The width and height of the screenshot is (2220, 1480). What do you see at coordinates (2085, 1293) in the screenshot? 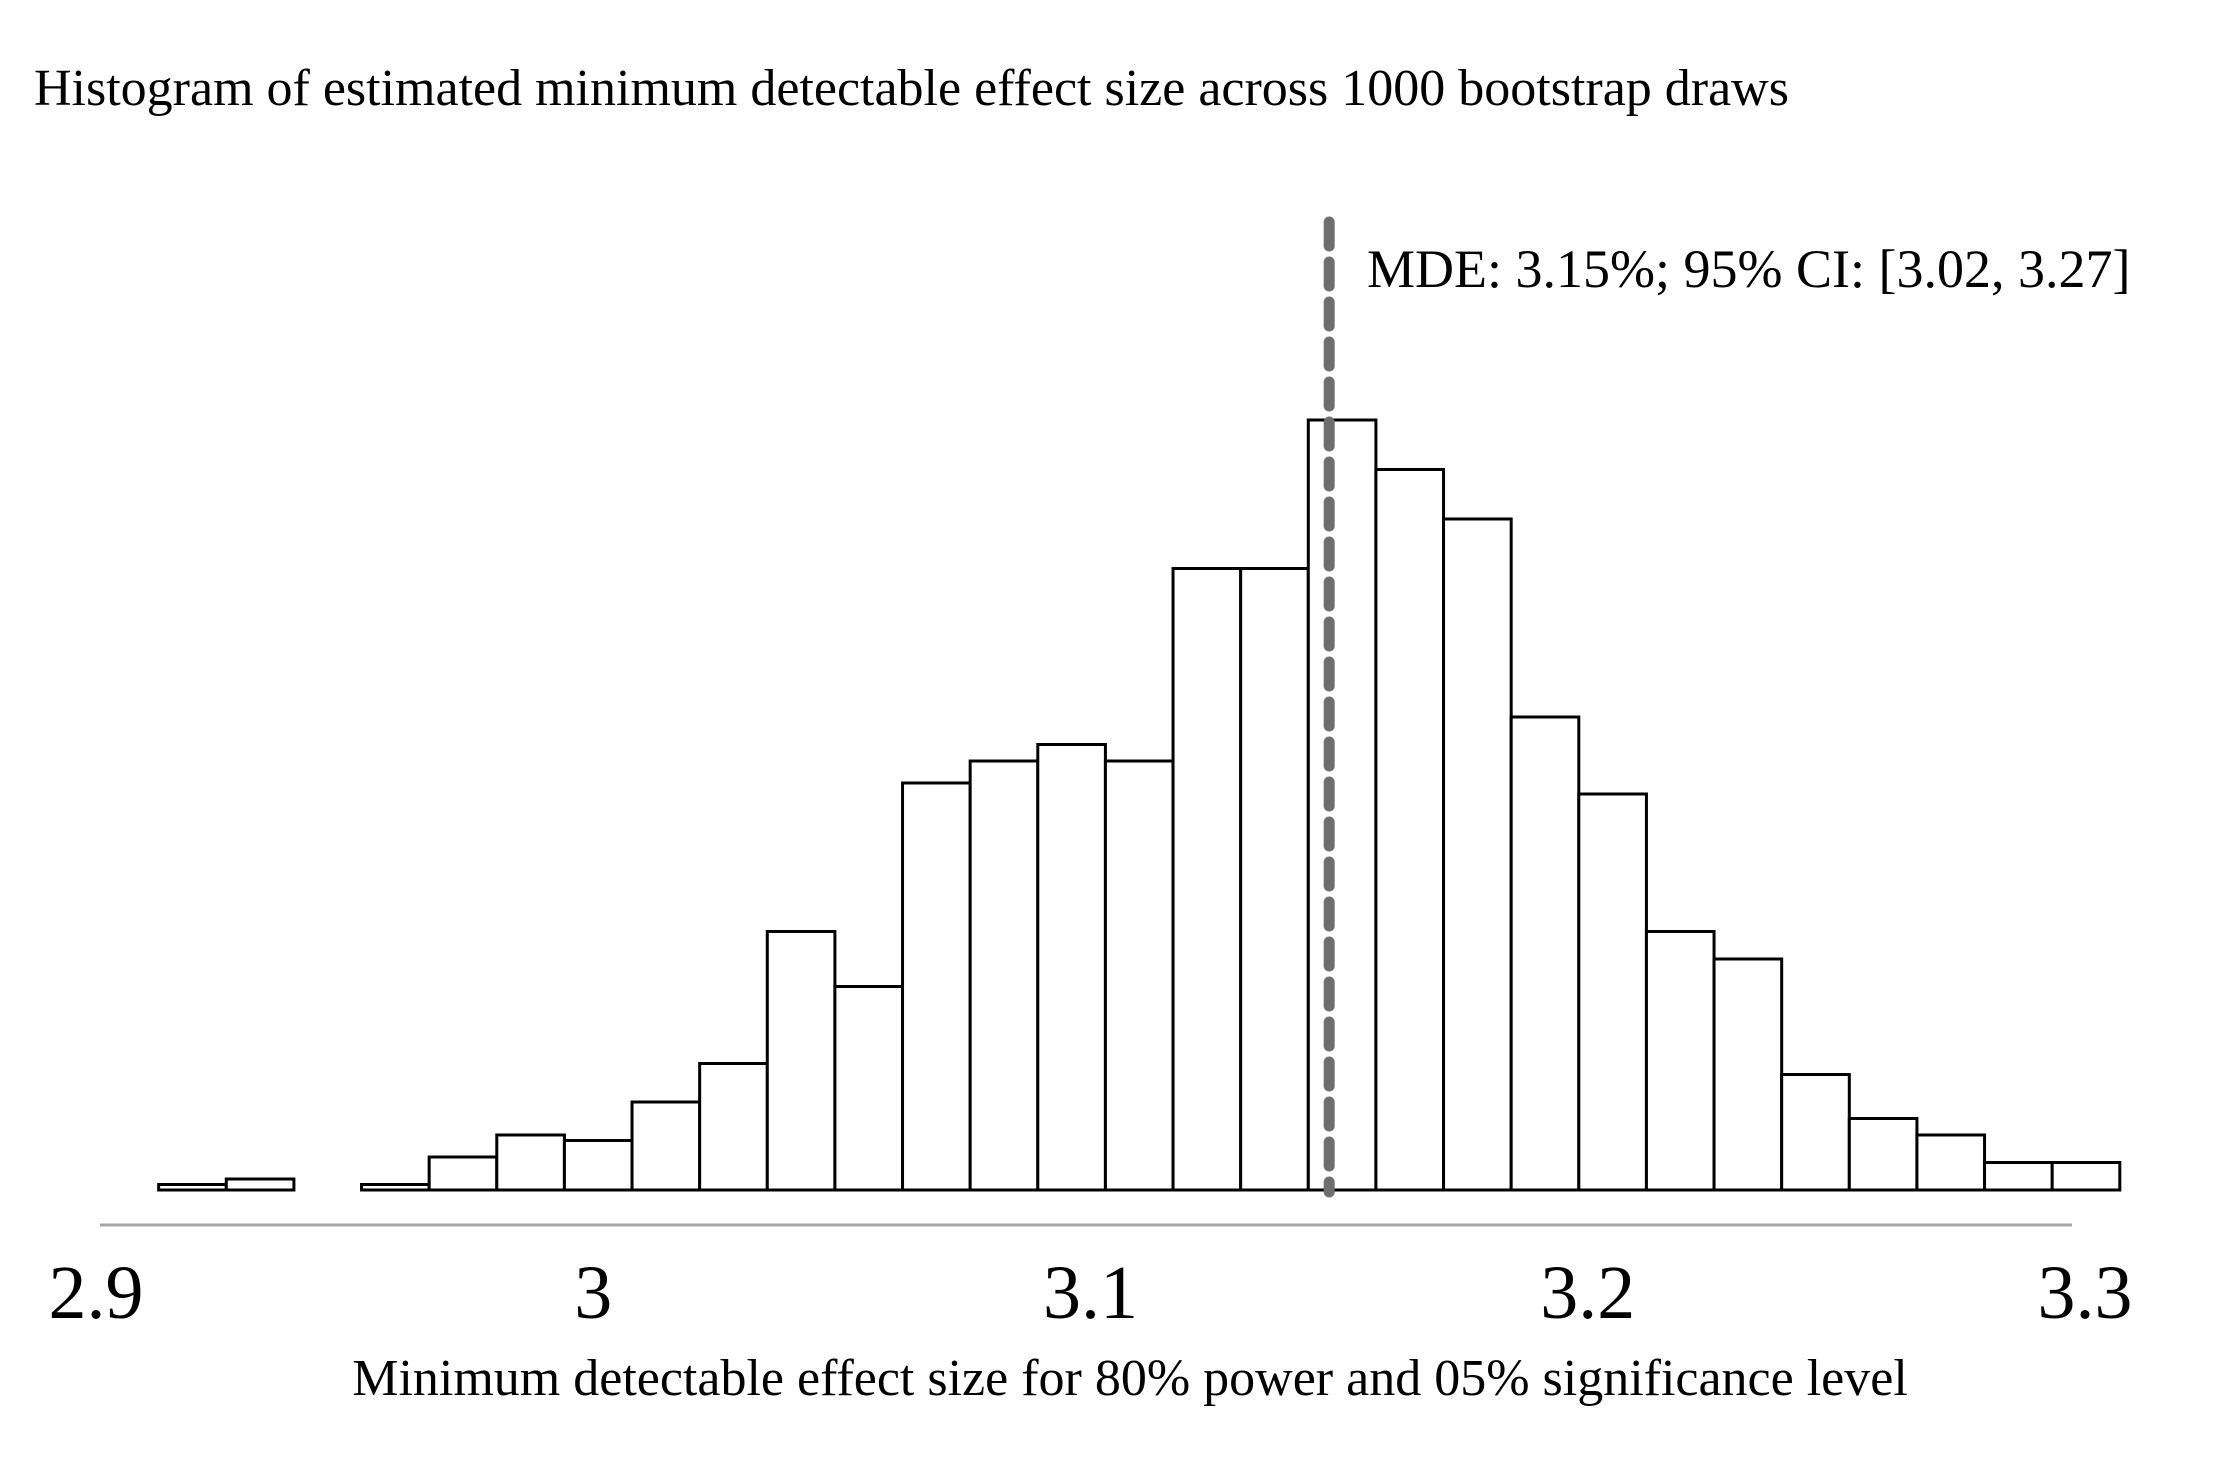
I see `x-tick-label: 3.3` at bounding box center [2085, 1293].